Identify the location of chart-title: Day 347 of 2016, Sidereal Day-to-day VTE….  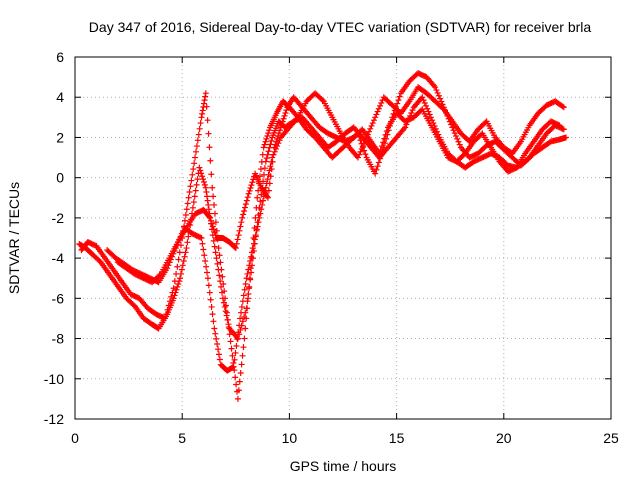
(340, 27).